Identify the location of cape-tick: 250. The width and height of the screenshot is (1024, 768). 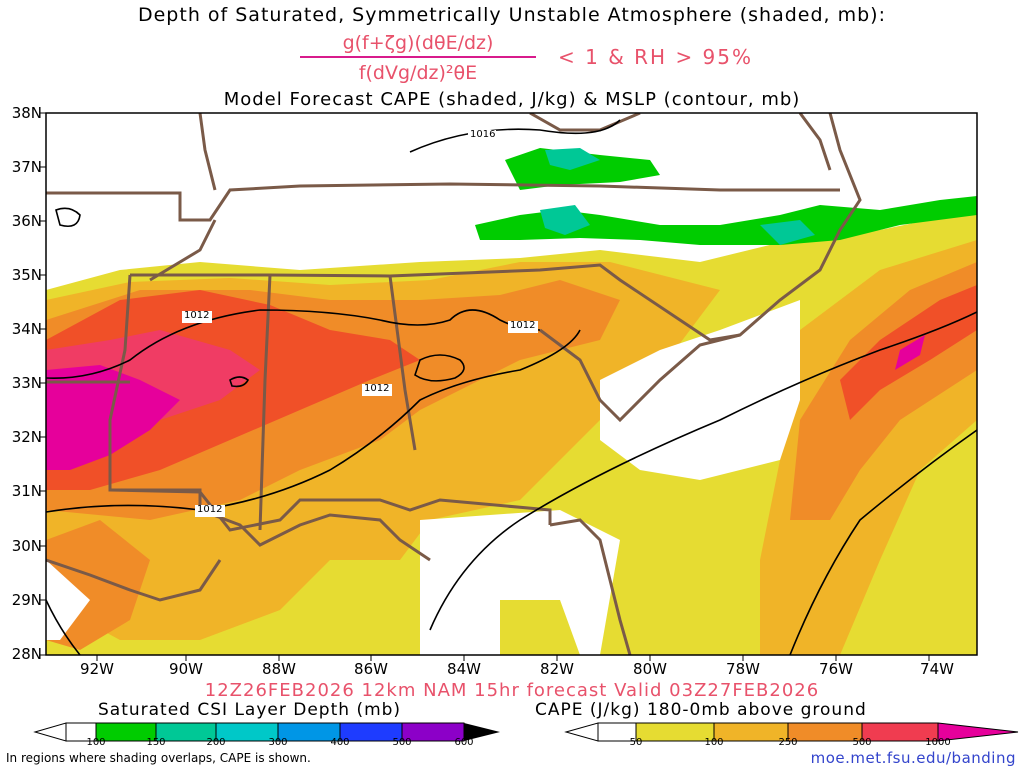
(788, 742).